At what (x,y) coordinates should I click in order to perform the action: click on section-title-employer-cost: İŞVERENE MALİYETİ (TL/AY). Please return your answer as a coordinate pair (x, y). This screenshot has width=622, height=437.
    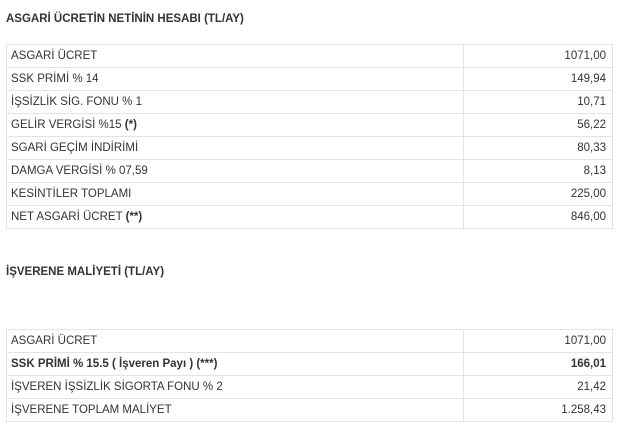
    Looking at the image, I should click on (85, 272).